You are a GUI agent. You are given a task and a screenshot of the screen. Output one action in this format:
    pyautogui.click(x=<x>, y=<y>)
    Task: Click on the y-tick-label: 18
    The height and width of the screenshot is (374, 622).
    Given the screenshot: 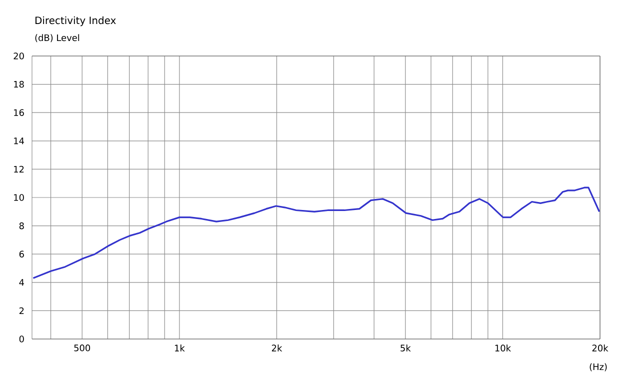 What is the action you would take?
    pyautogui.click(x=19, y=84)
    